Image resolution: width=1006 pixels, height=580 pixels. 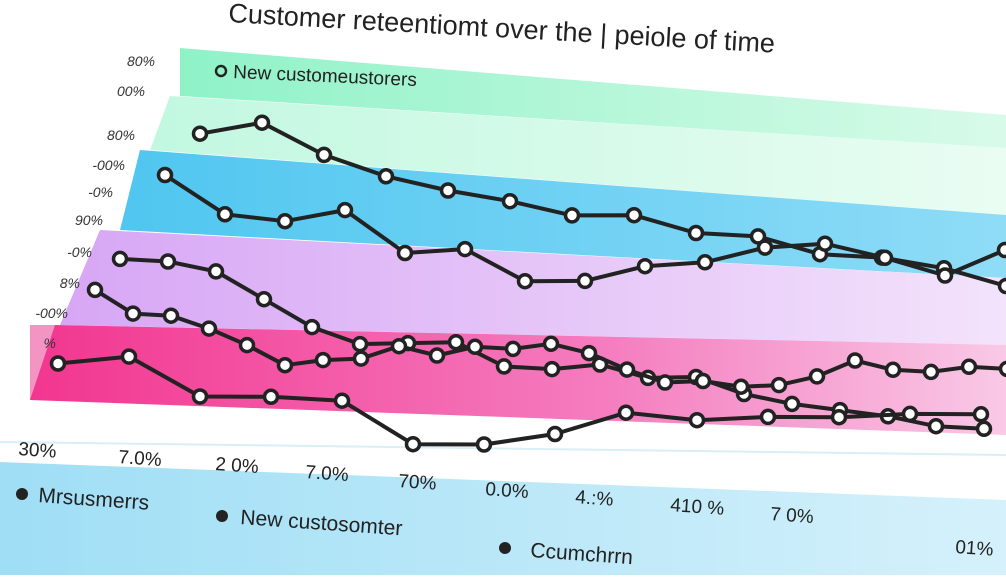 What do you see at coordinates (594, 499) in the screenshot?
I see `x-tick-label: 4.:%` at bounding box center [594, 499].